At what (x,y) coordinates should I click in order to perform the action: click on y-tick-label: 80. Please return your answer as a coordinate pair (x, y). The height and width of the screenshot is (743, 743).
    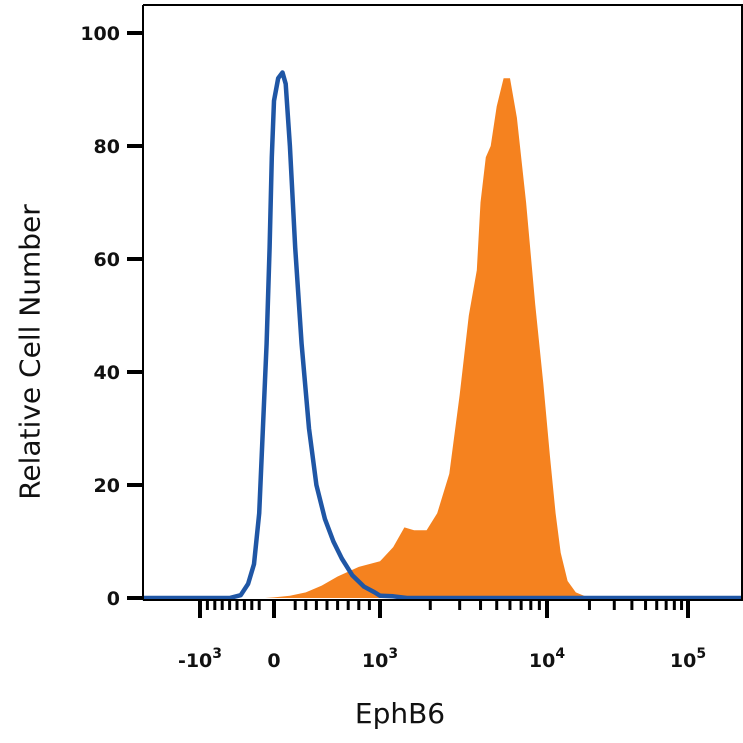
    Looking at the image, I should click on (107, 147).